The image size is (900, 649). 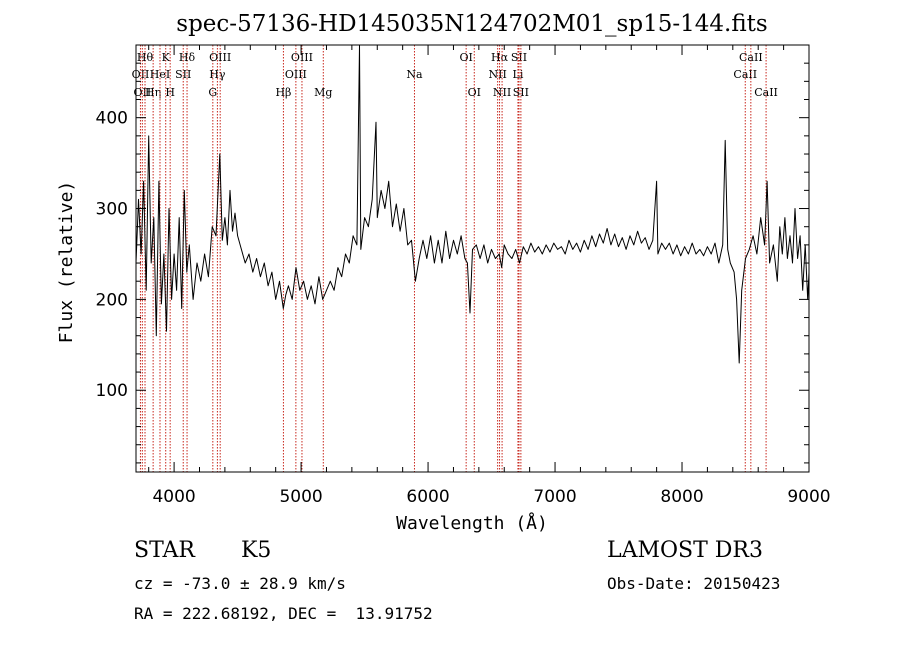 I want to click on line-marker-label: Hθ, so click(x=145, y=57).